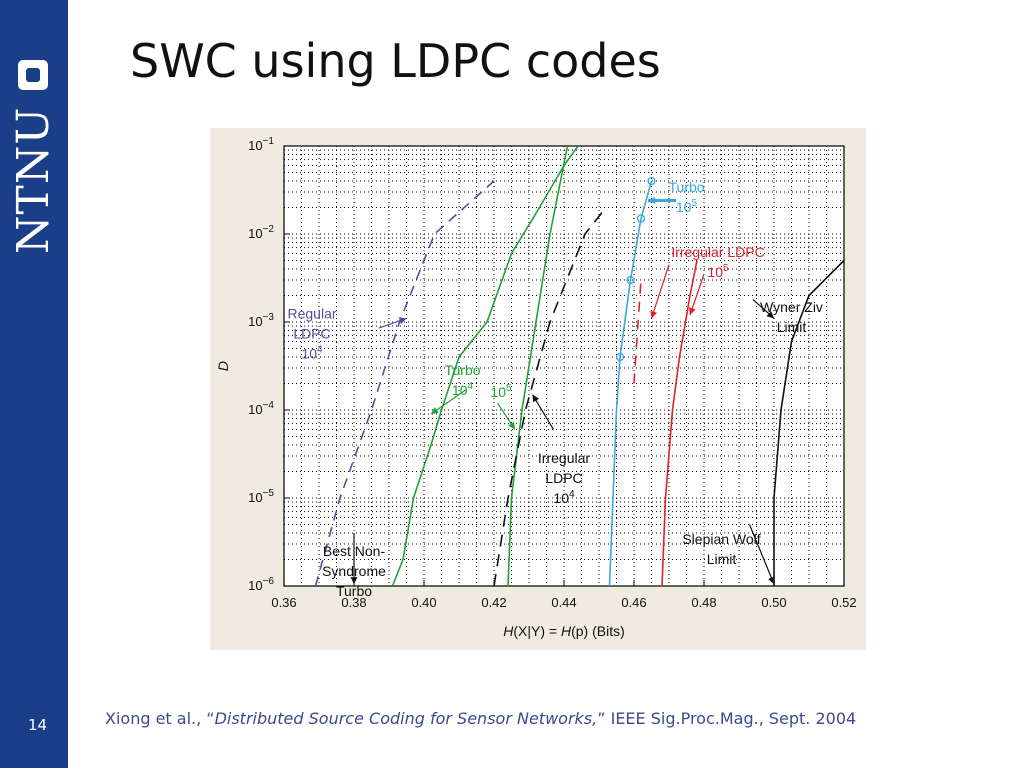 This screenshot has width=1024, height=768. I want to click on series-line-wyner_ziv_limit, so click(808, 422).